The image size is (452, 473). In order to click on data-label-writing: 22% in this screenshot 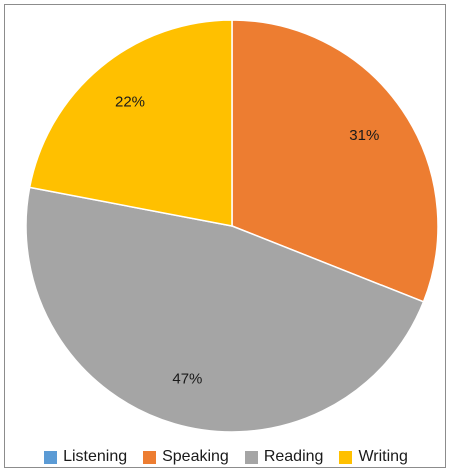, I will do `click(130, 102)`.